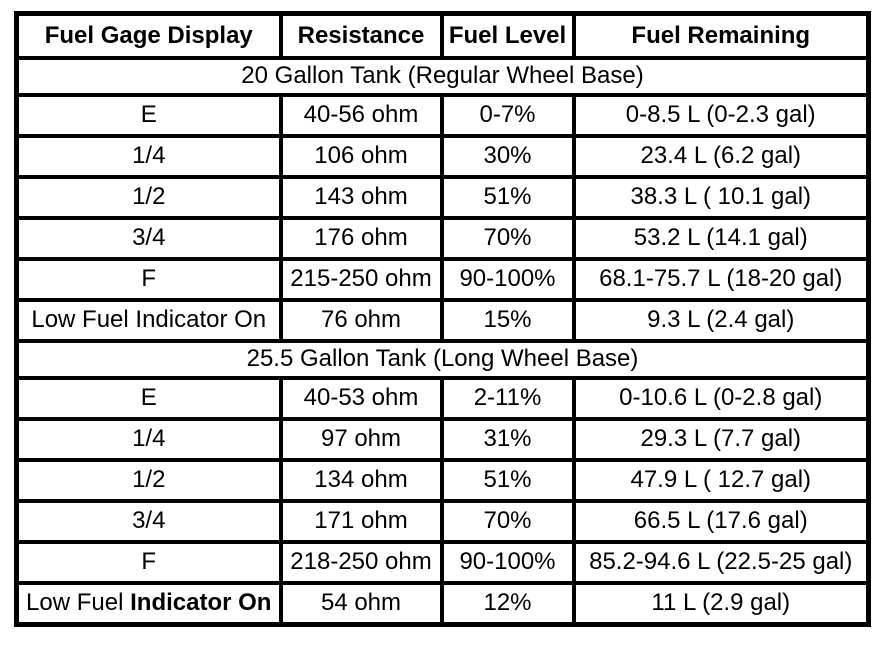 The image size is (880, 657). Describe the element at coordinates (721, 238) in the screenshot. I see `cell-fuel-remaining: 53.2 L (14.1 gal)` at that location.